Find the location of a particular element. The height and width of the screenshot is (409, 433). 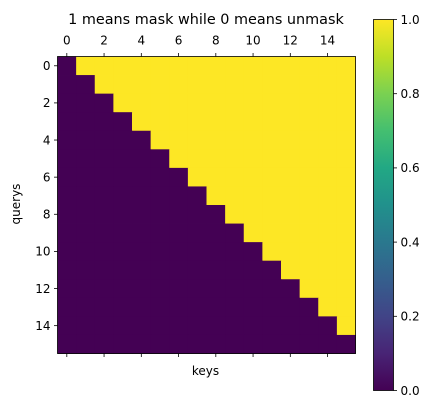

y-tick-label: 10 is located at coordinates (42, 252).